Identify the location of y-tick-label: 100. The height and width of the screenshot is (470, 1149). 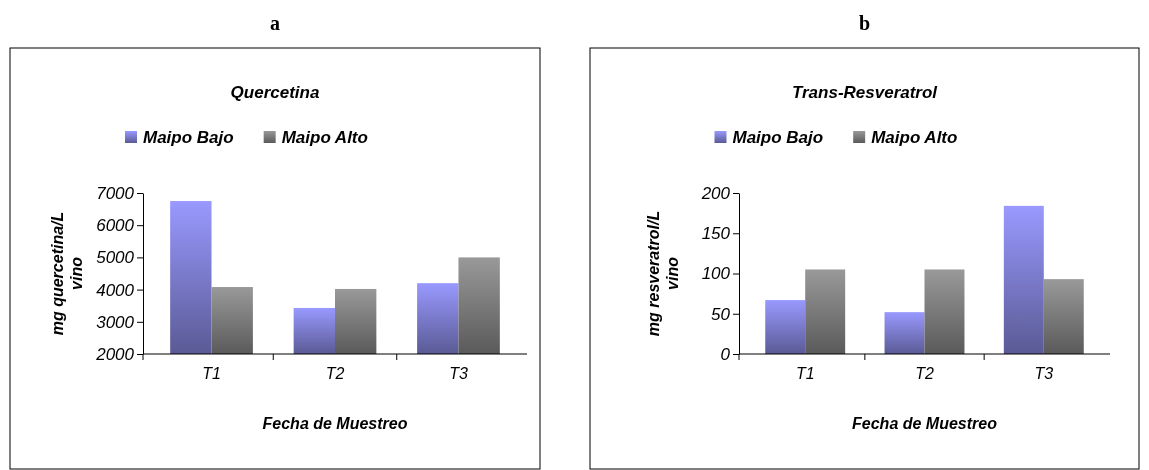
(716, 274).